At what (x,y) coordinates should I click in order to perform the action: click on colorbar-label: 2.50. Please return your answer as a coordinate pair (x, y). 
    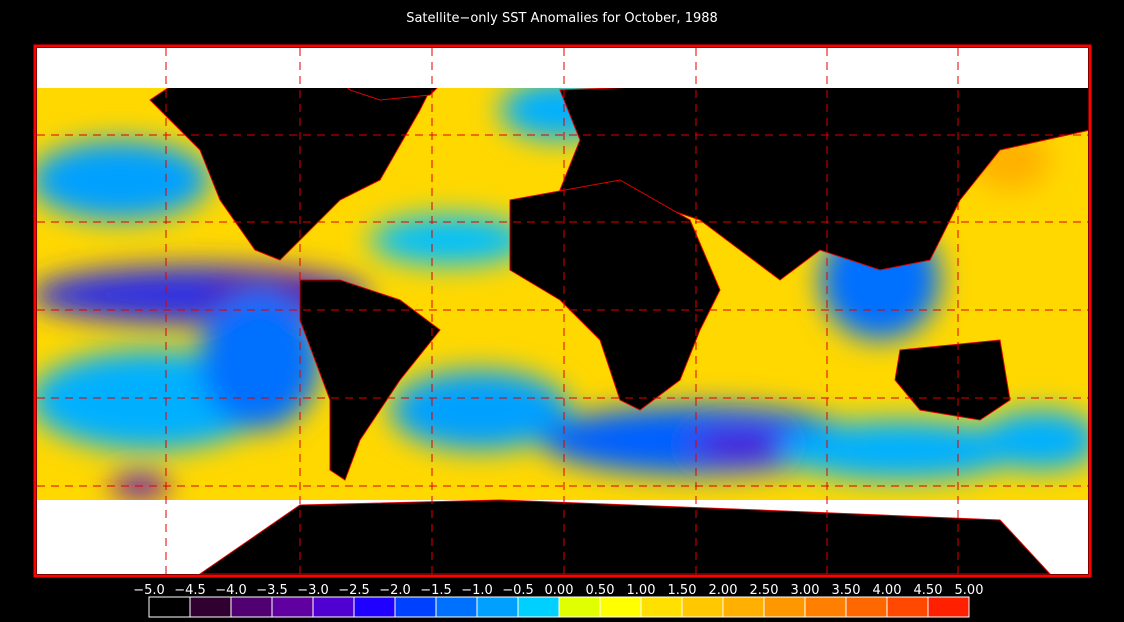
    Looking at the image, I should click on (764, 590).